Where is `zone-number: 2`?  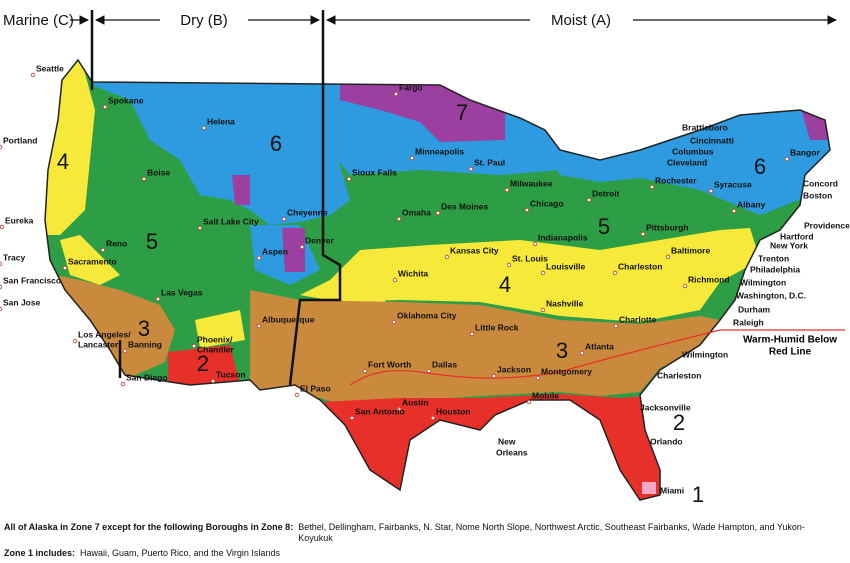
zone-number: 2 is located at coordinates (679, 422).